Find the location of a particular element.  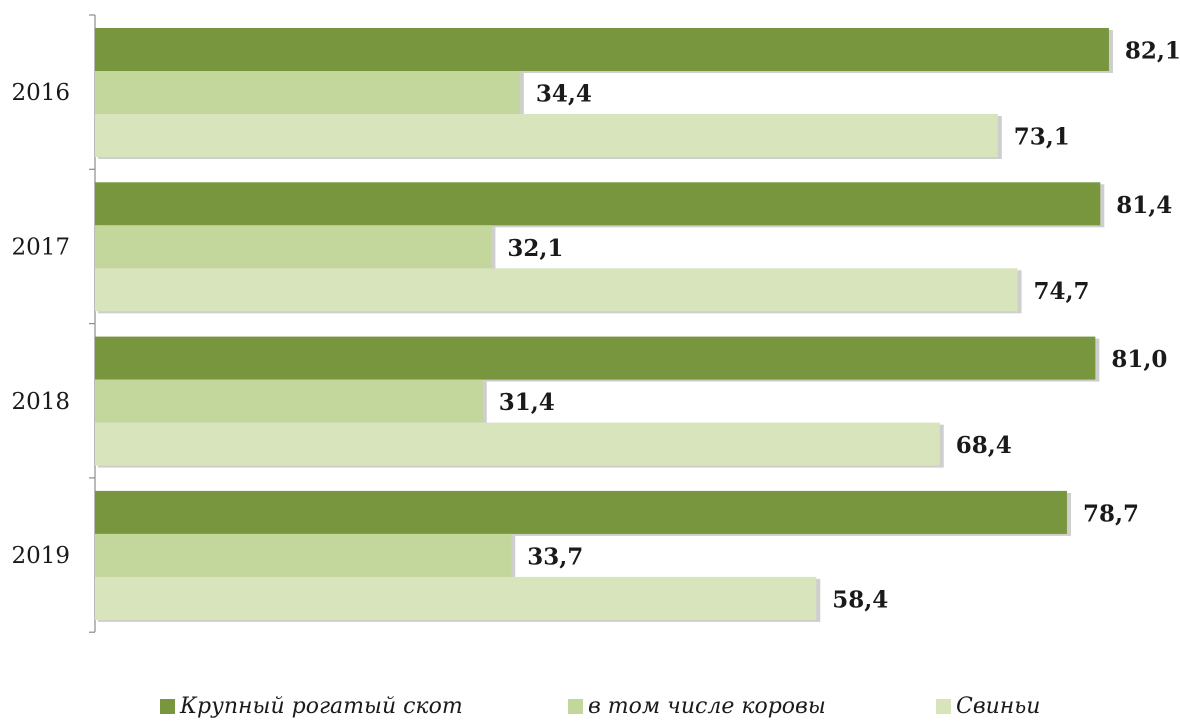

data-label-pigs-2019: 58,4 is located at coordinates (860, 599).